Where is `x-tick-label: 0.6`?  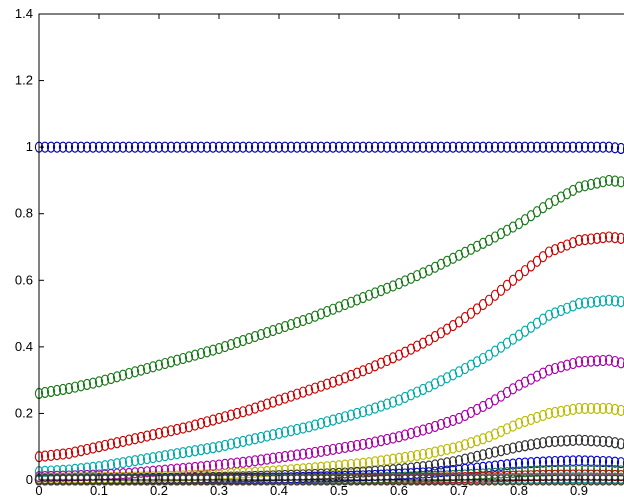 x-tick-label: 0.6 is located at coordinates (399, 490).